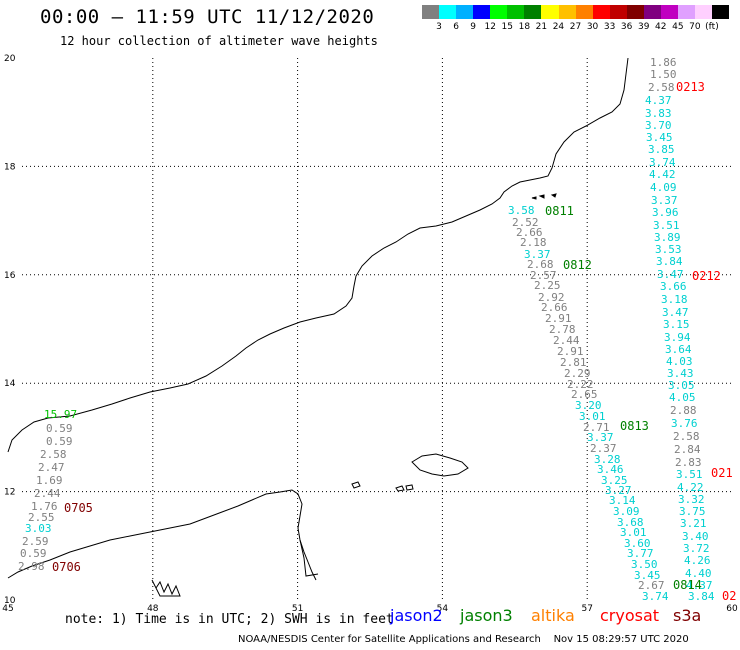 This screenshot has height=650, width=740. Describe the element at coordinates (44, 506) in the screenshot. I see `wave-height-value: 1.76` at that location.